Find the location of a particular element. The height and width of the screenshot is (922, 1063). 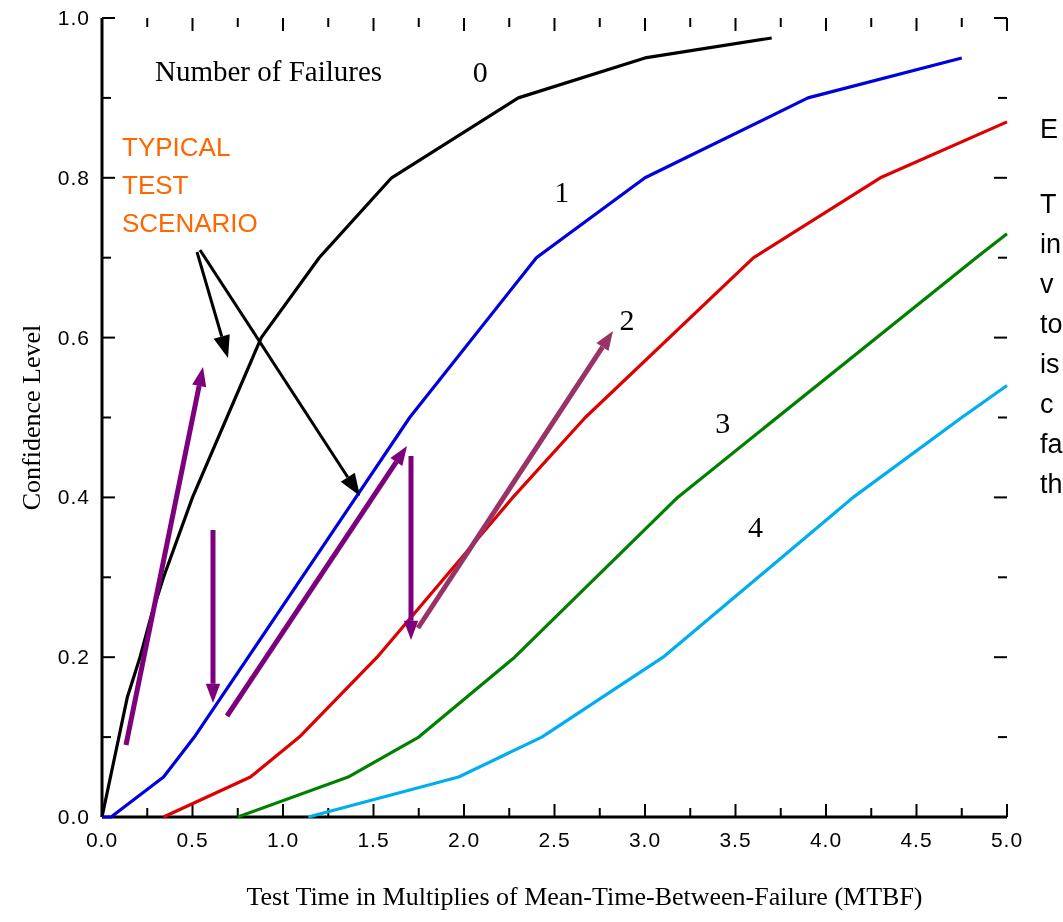

x-tick-label: 0.5 is located at coordinates (192, 839).